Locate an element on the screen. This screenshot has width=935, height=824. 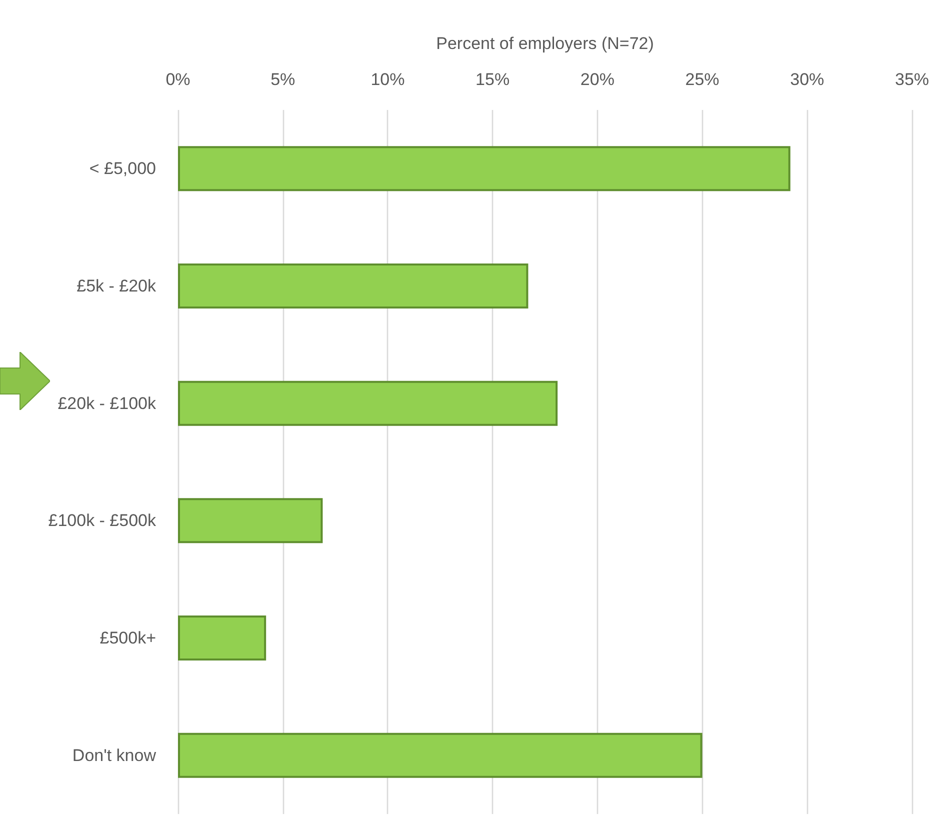
x-tick-label: 20% is located at coordinates (597, 79).